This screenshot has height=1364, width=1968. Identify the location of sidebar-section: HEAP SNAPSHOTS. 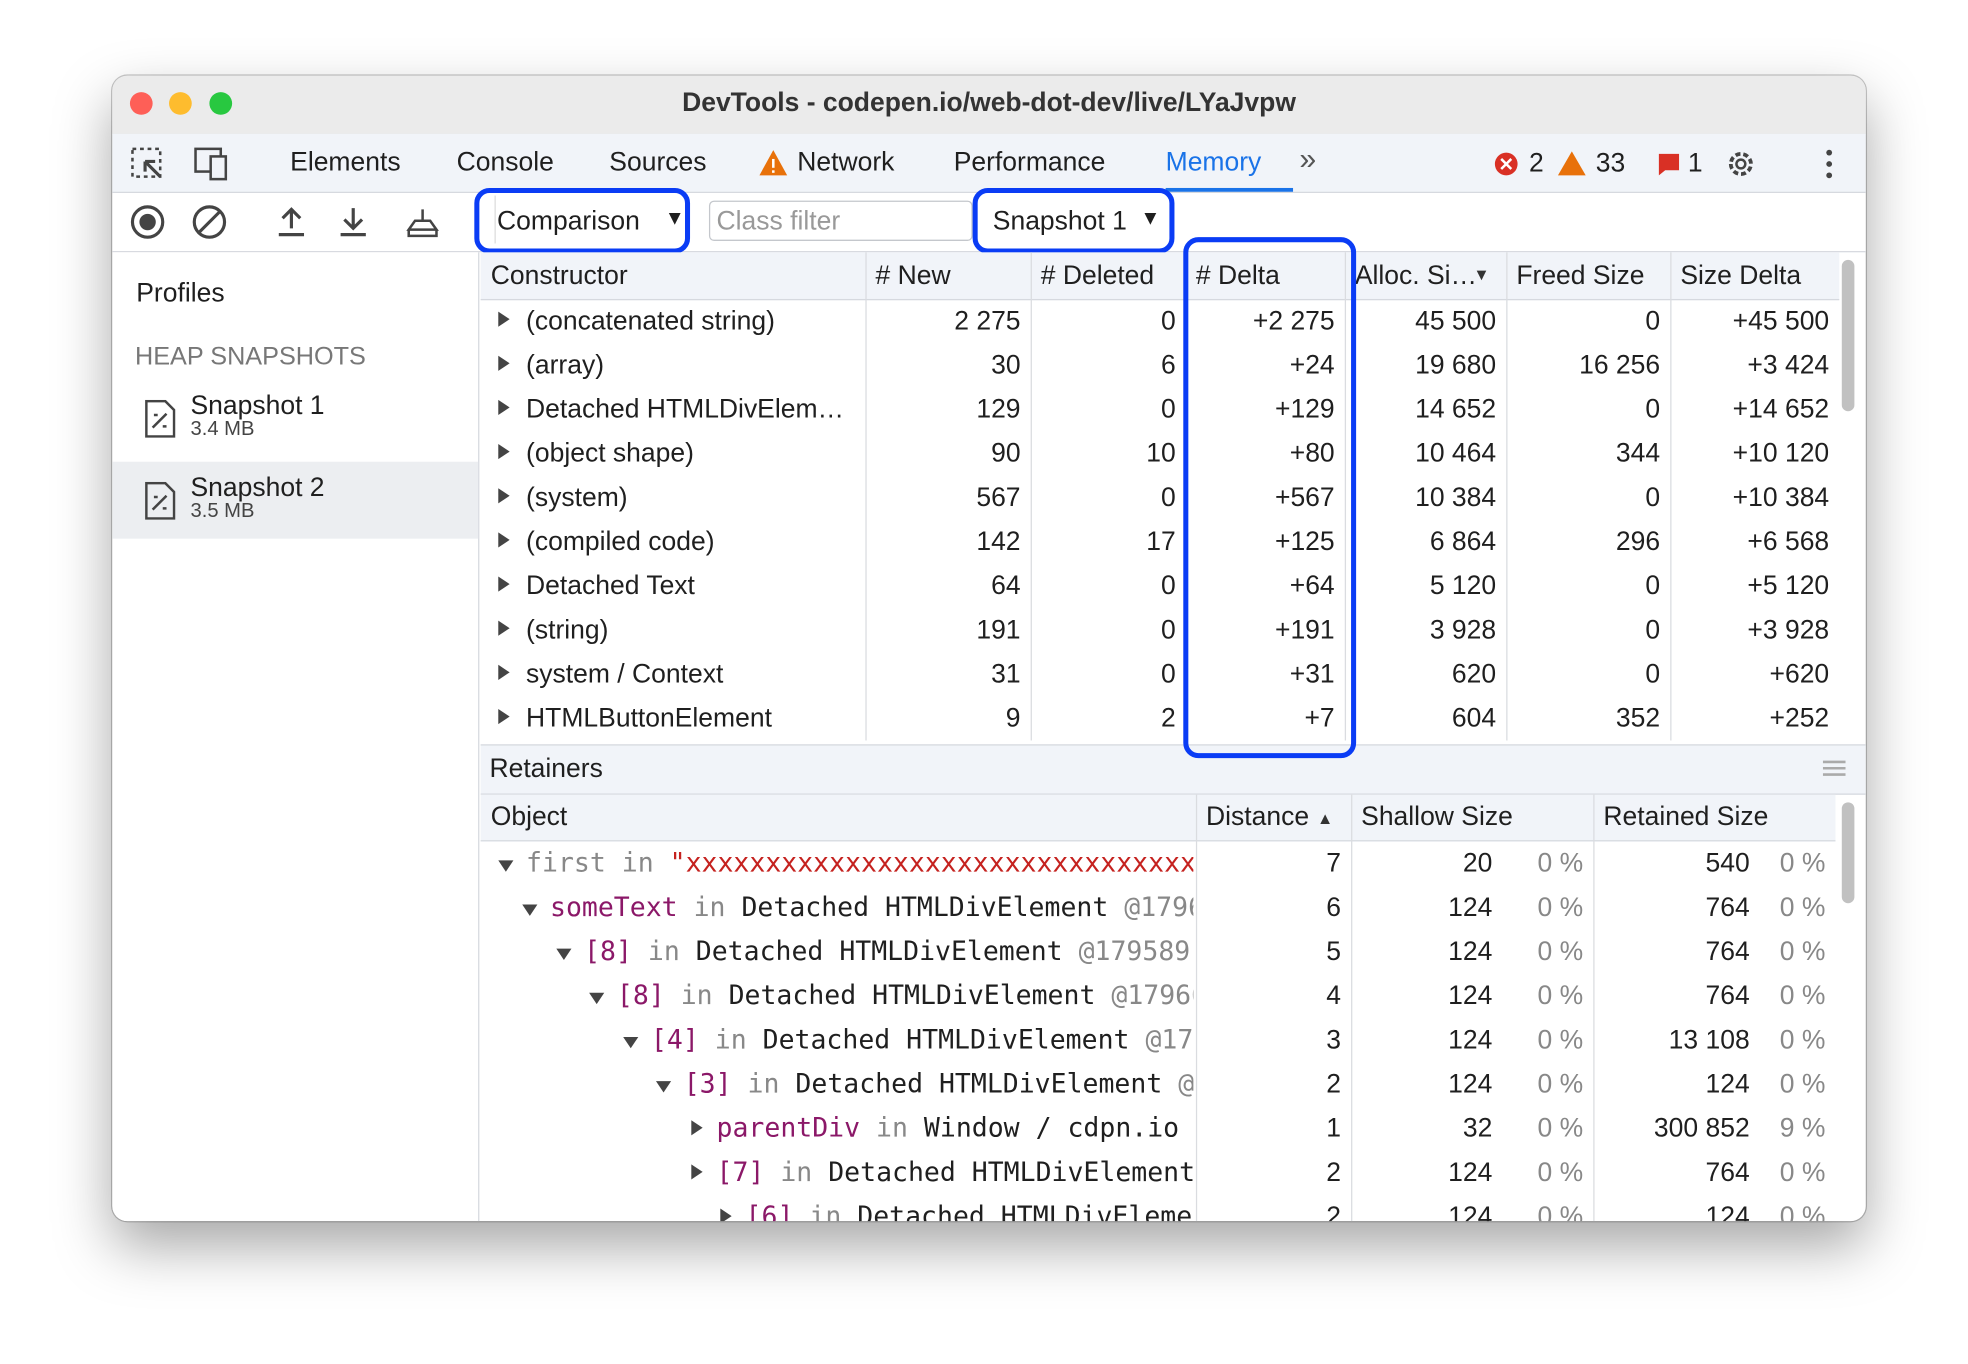
(250, 357).